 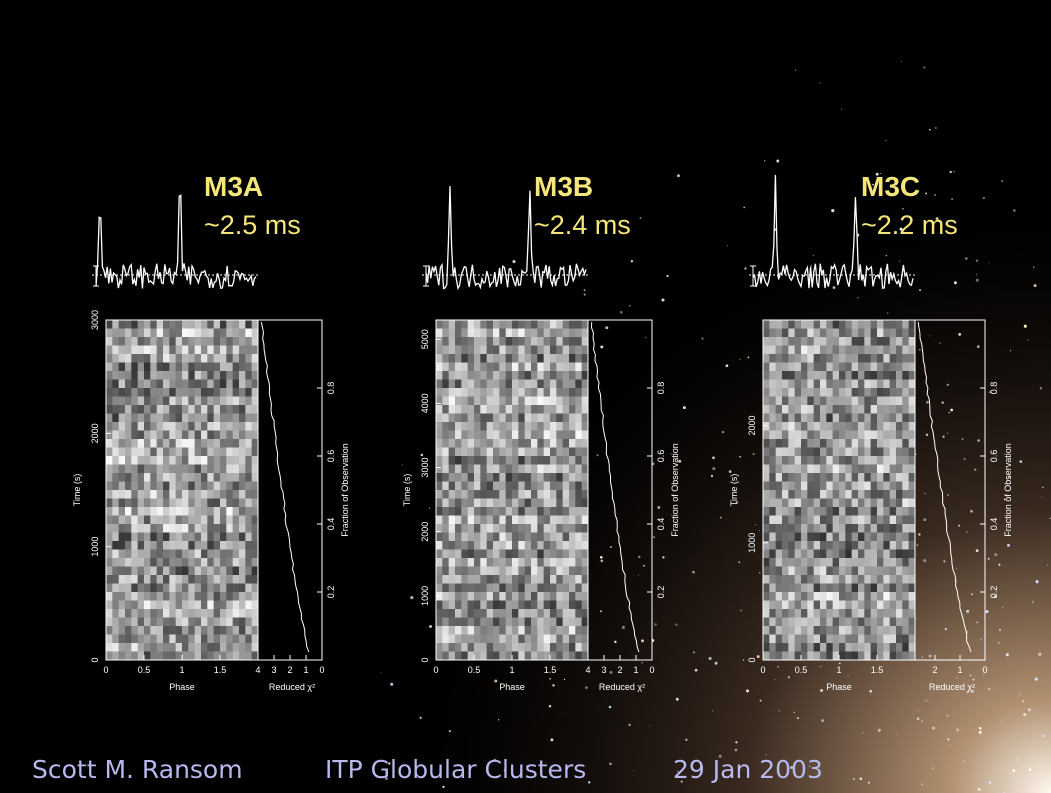 What do you see at coordinates (425, 339) in the screenshot?
I see `y-tick-label: 5000` at bounding box center [425, 339].